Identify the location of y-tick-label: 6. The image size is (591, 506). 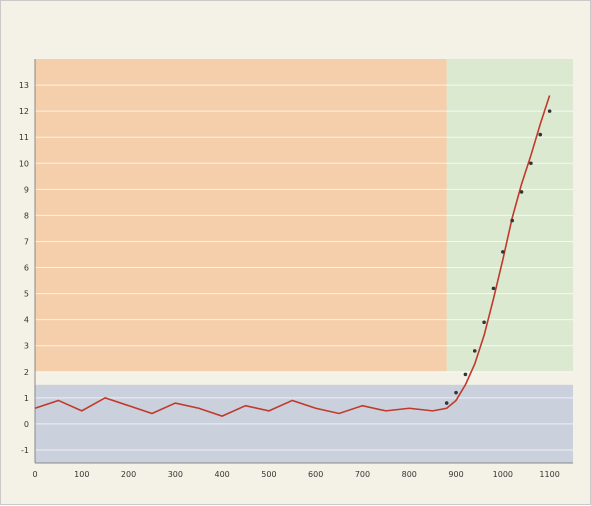
(26, 268).